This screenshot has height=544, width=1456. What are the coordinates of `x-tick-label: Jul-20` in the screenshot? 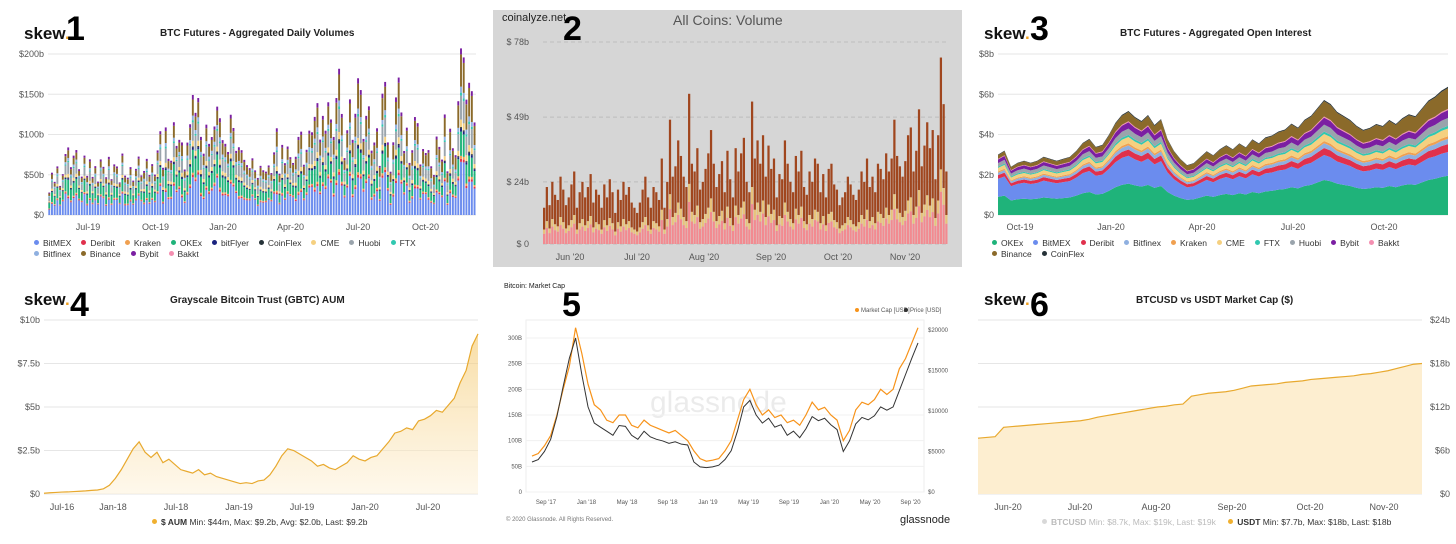 It's located at (1293, 227).